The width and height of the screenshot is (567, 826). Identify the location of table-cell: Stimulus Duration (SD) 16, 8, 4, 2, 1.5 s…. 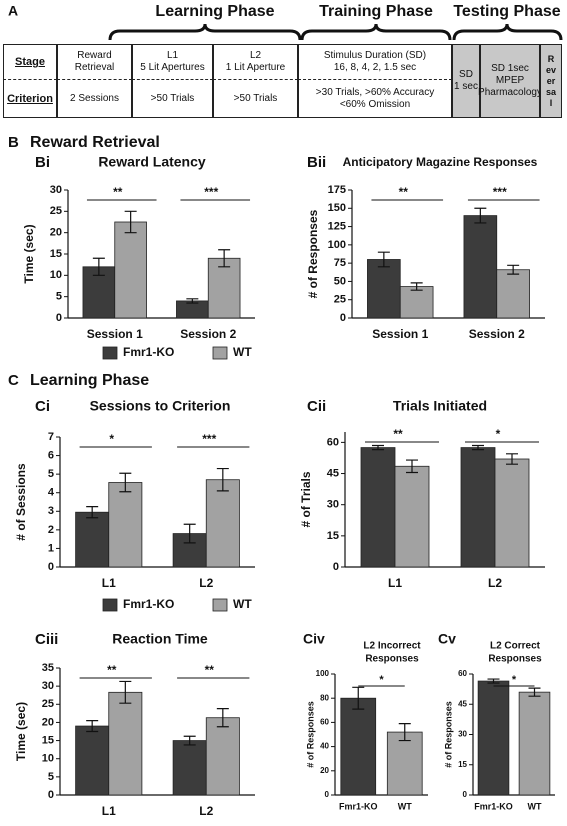
(375, 62).